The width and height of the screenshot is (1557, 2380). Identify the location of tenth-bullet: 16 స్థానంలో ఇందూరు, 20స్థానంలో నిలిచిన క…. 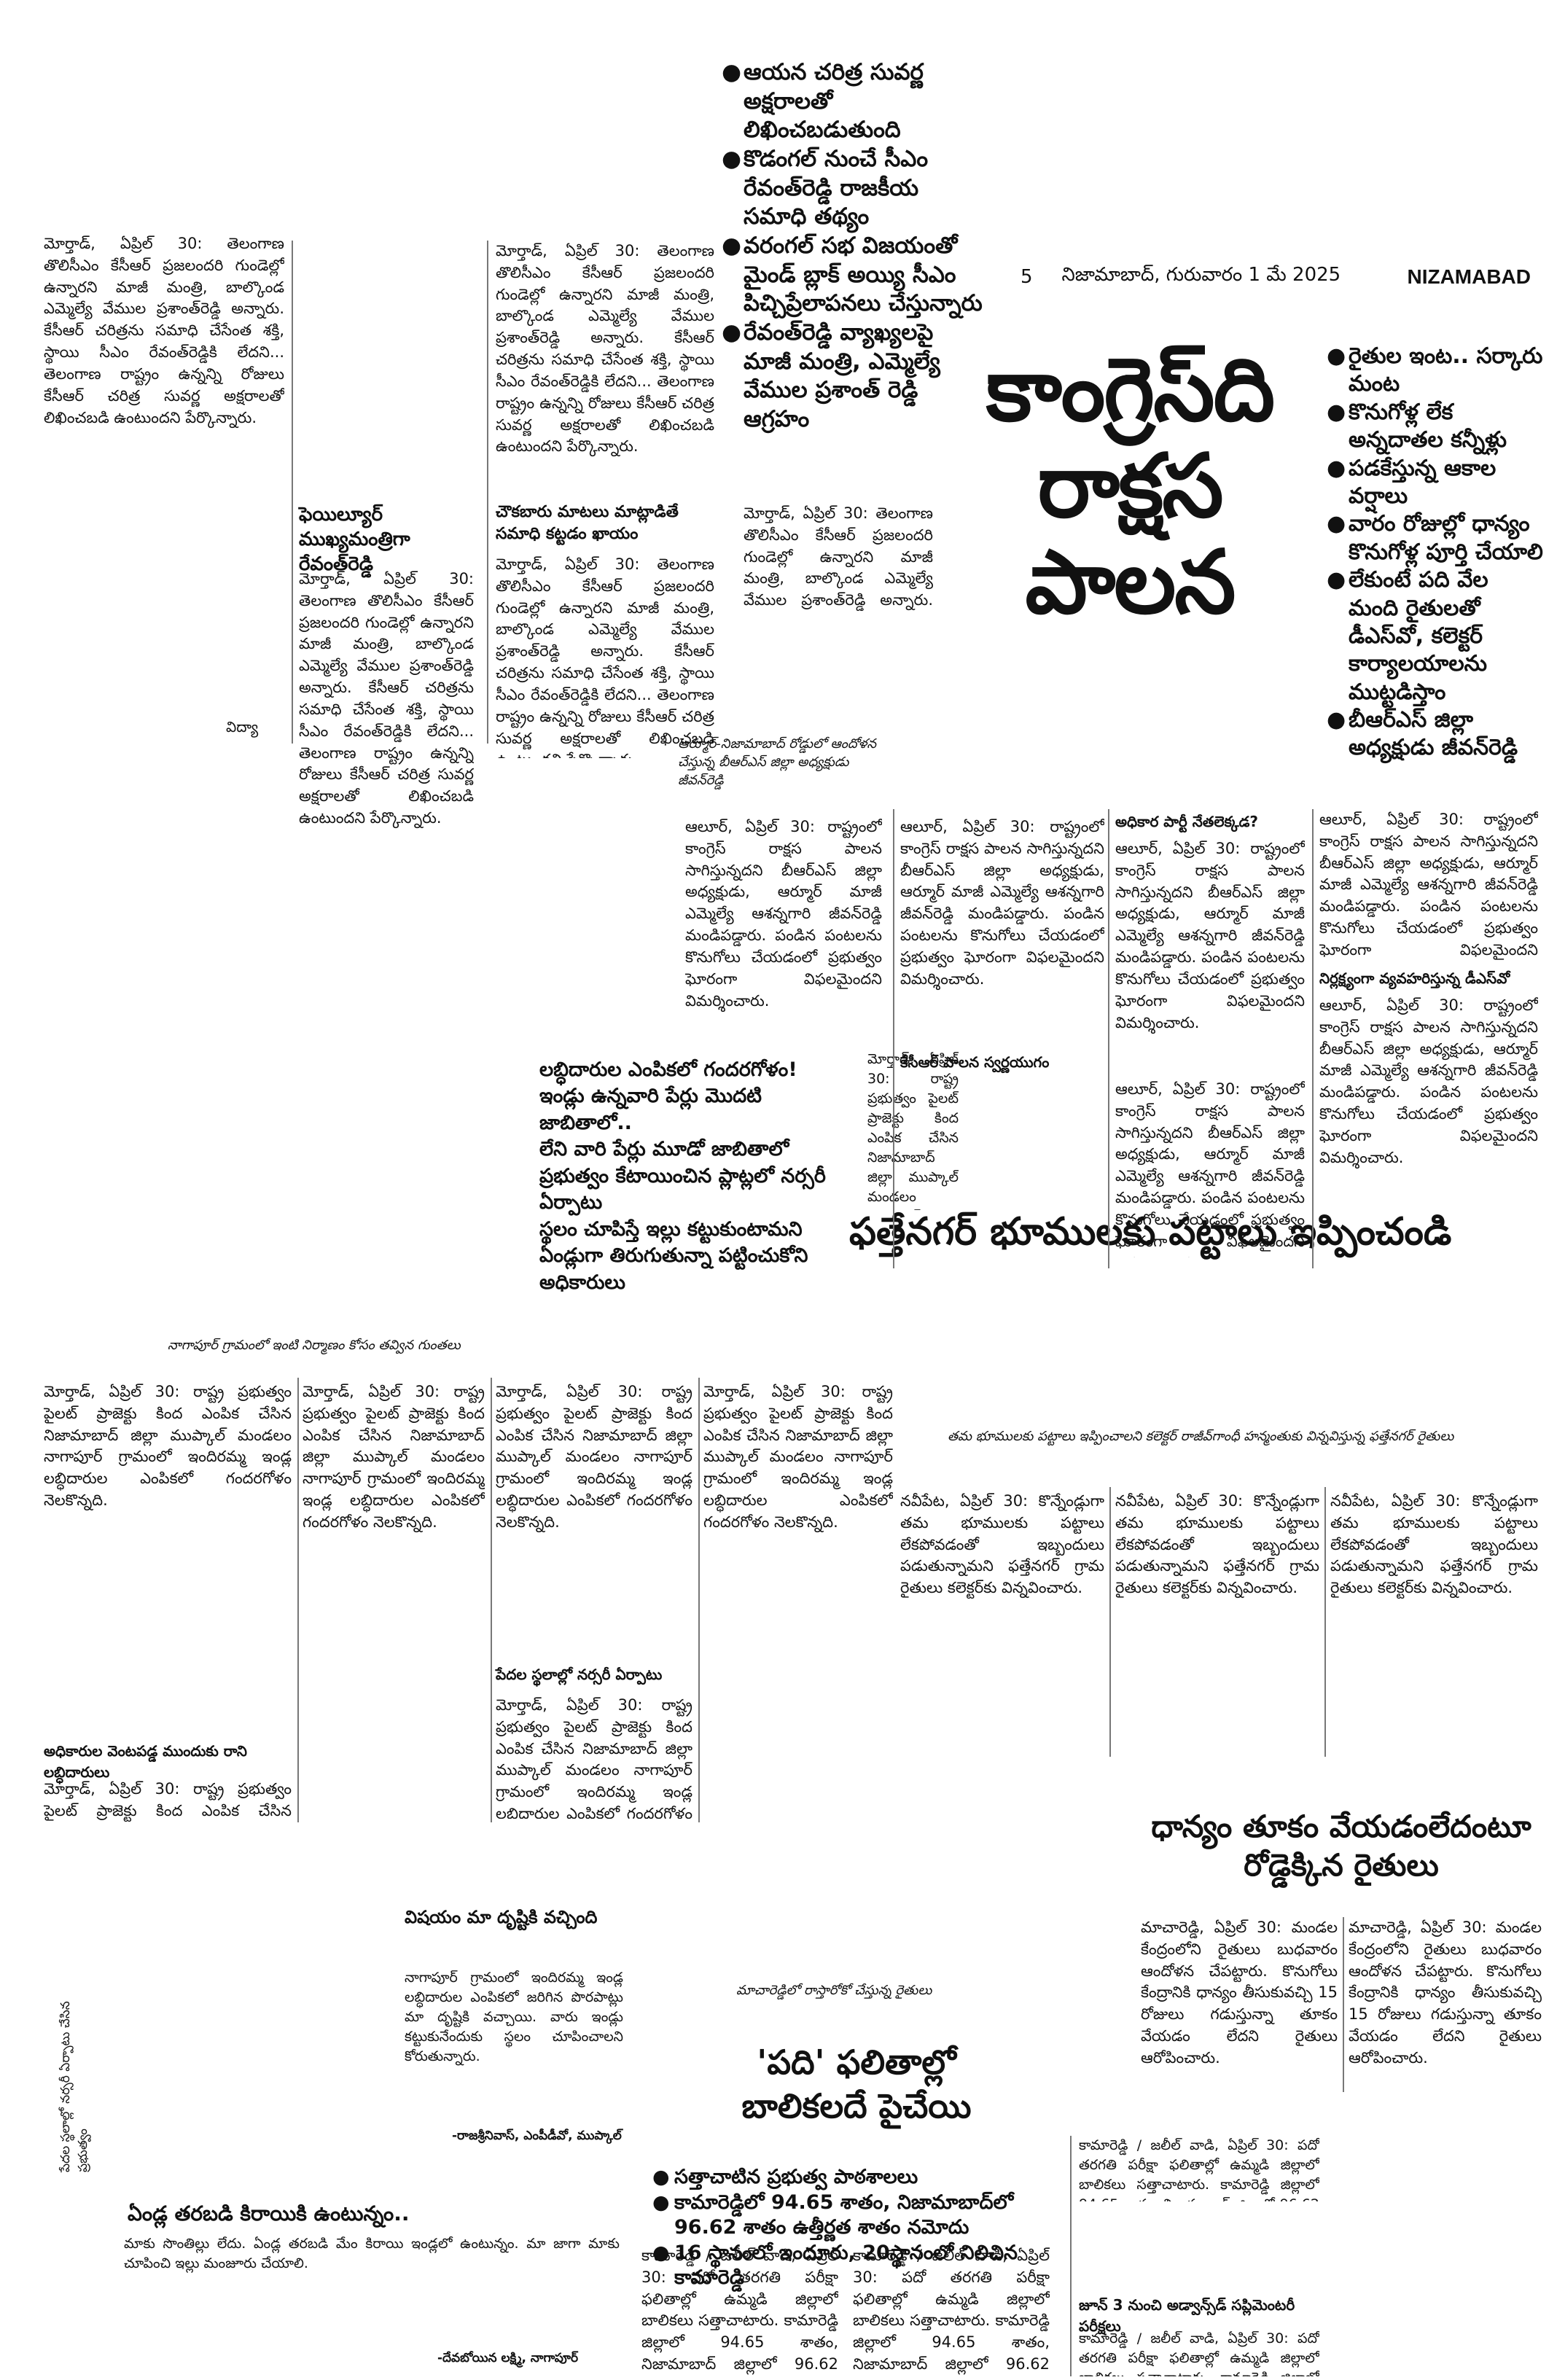
(856, 2266).